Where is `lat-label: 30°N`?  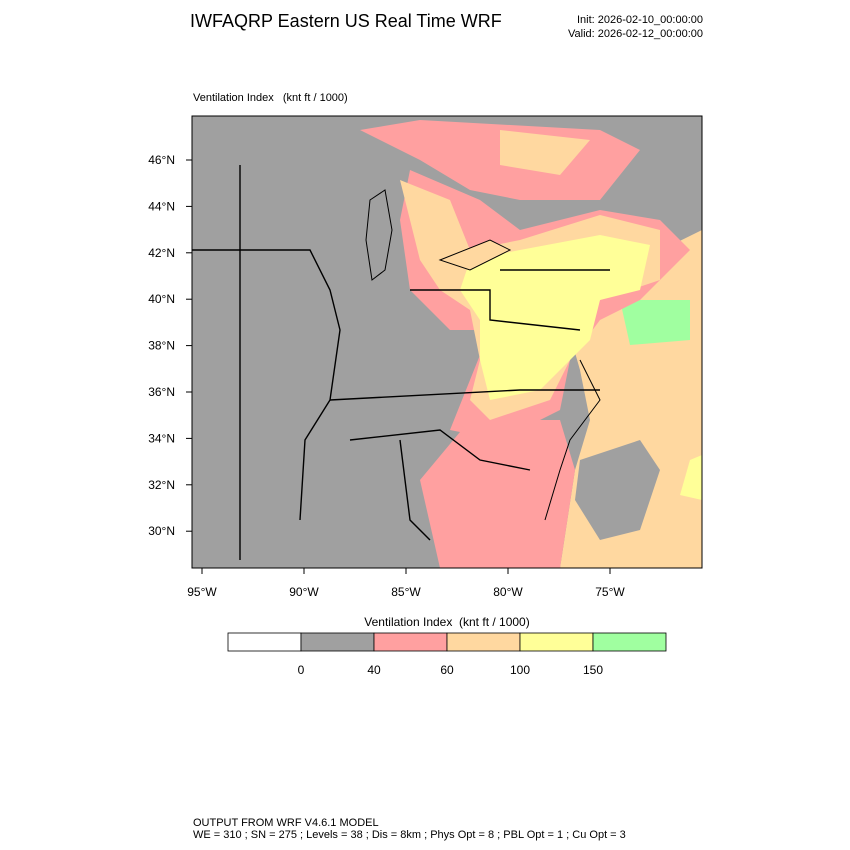 lat-label: 30°N is located at coordinates (161, 531).